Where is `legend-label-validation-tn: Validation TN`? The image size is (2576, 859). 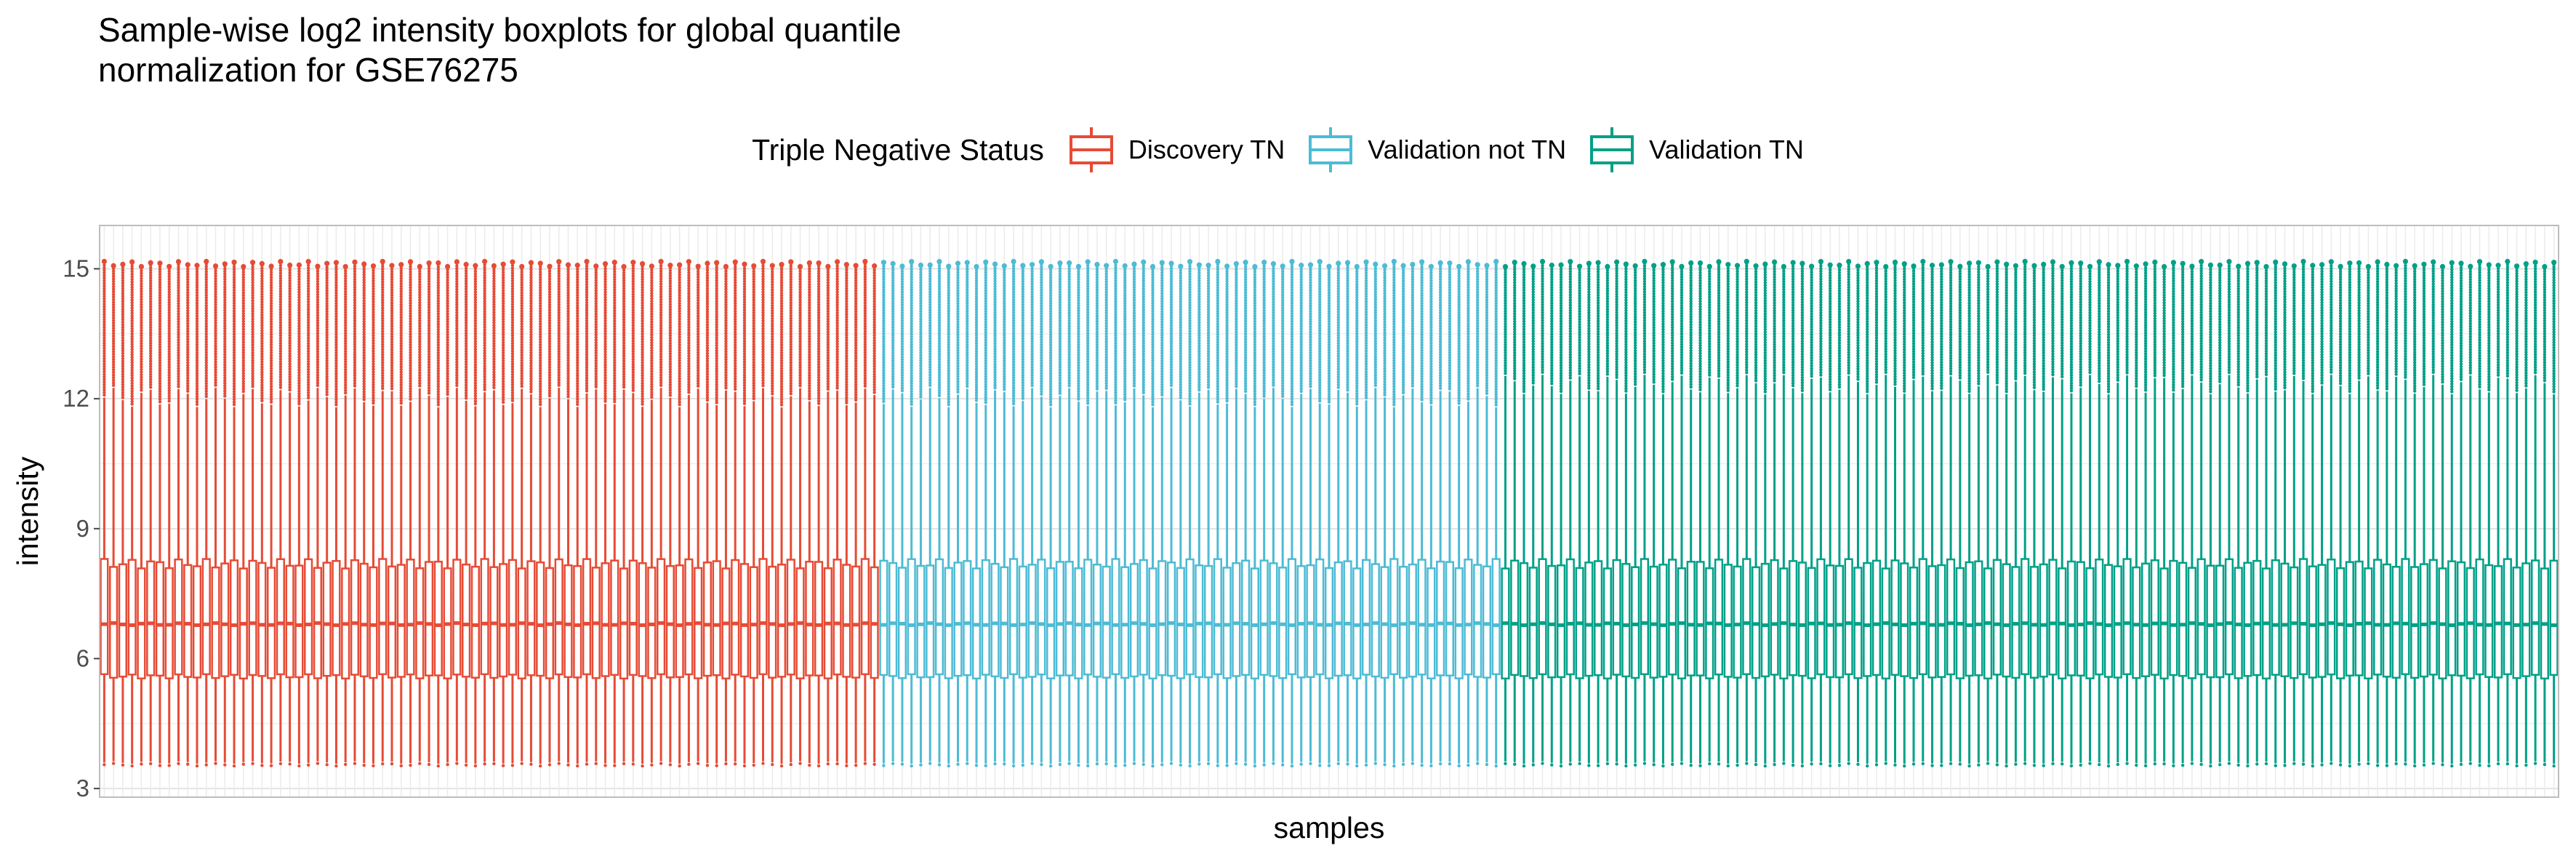
legend-label-validation-tn: Validation TN is located at coordinates (1726, 149).